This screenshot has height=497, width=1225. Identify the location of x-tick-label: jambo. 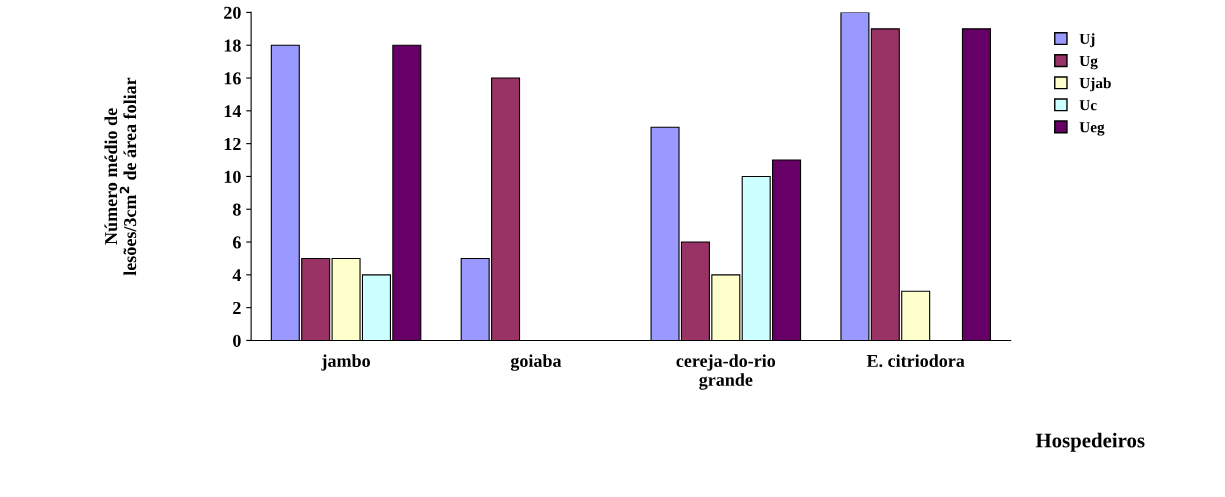
(345, 362).